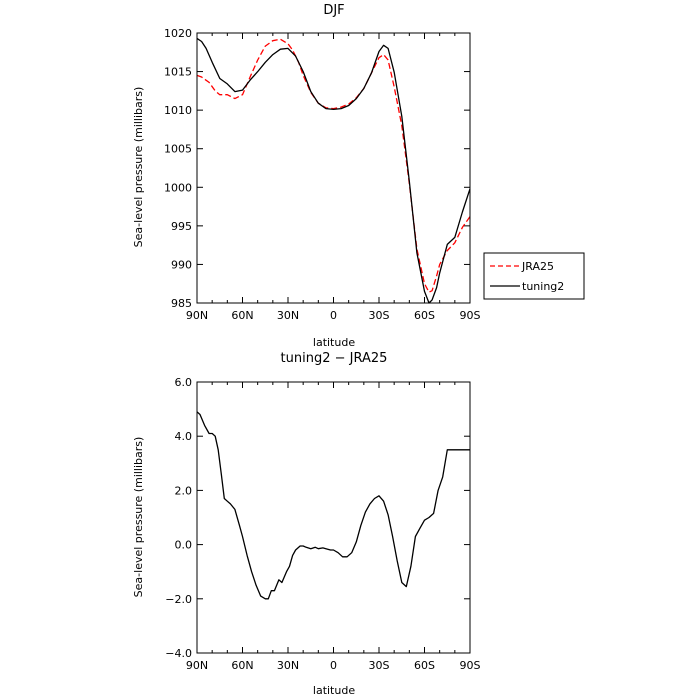 The image size is (700, 700). What do you see at coordinates (181, 303) in the screenshot?
I see `top-y-tick-label: 985` at bounding box center [181, 303].